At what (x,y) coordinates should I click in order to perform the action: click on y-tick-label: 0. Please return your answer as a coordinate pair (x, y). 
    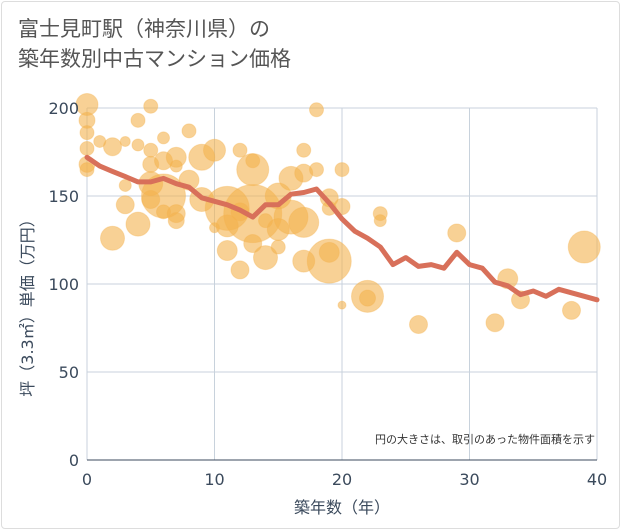
    Looking at the image, I should click on (74, 460).